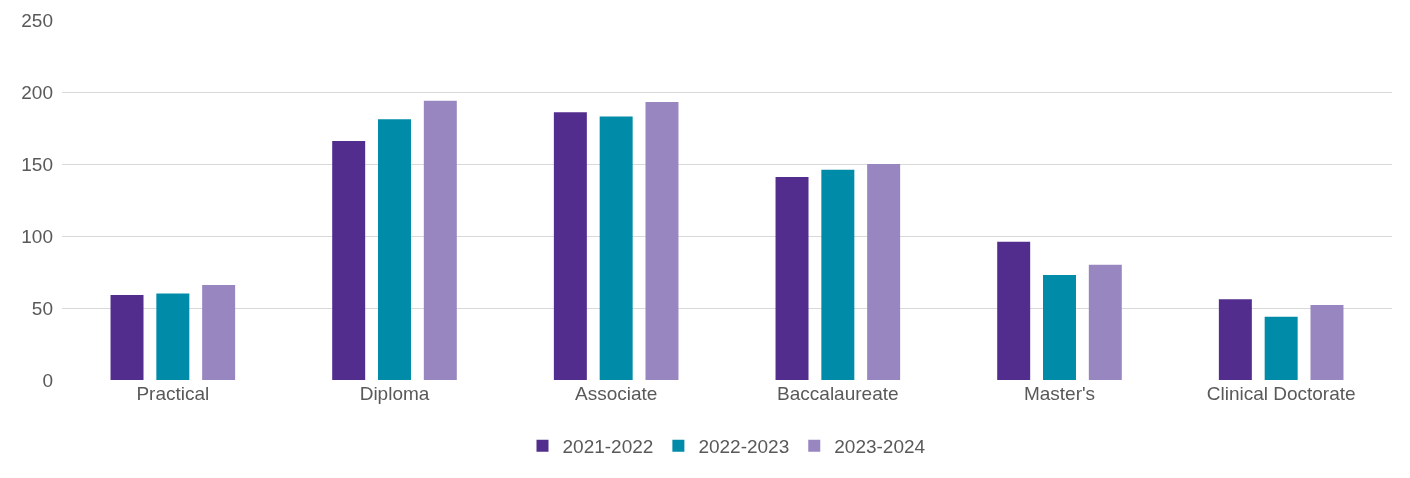 Image resolution: width=1410 pixels, height=478 pixels. What do you see at coordinates (880, 447) in the screenshot?
I see `legend-label: 2023-2024` at bounding box center [880, 447].